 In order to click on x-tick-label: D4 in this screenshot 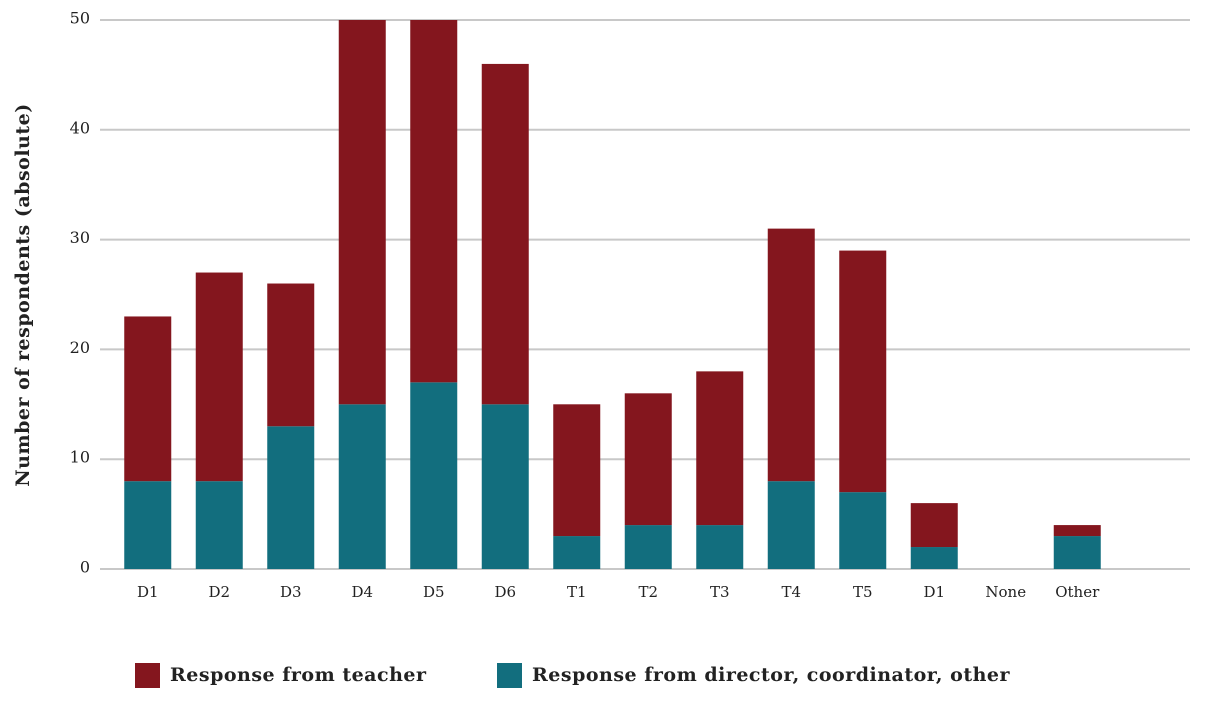, I will do `click(362, 592)`.